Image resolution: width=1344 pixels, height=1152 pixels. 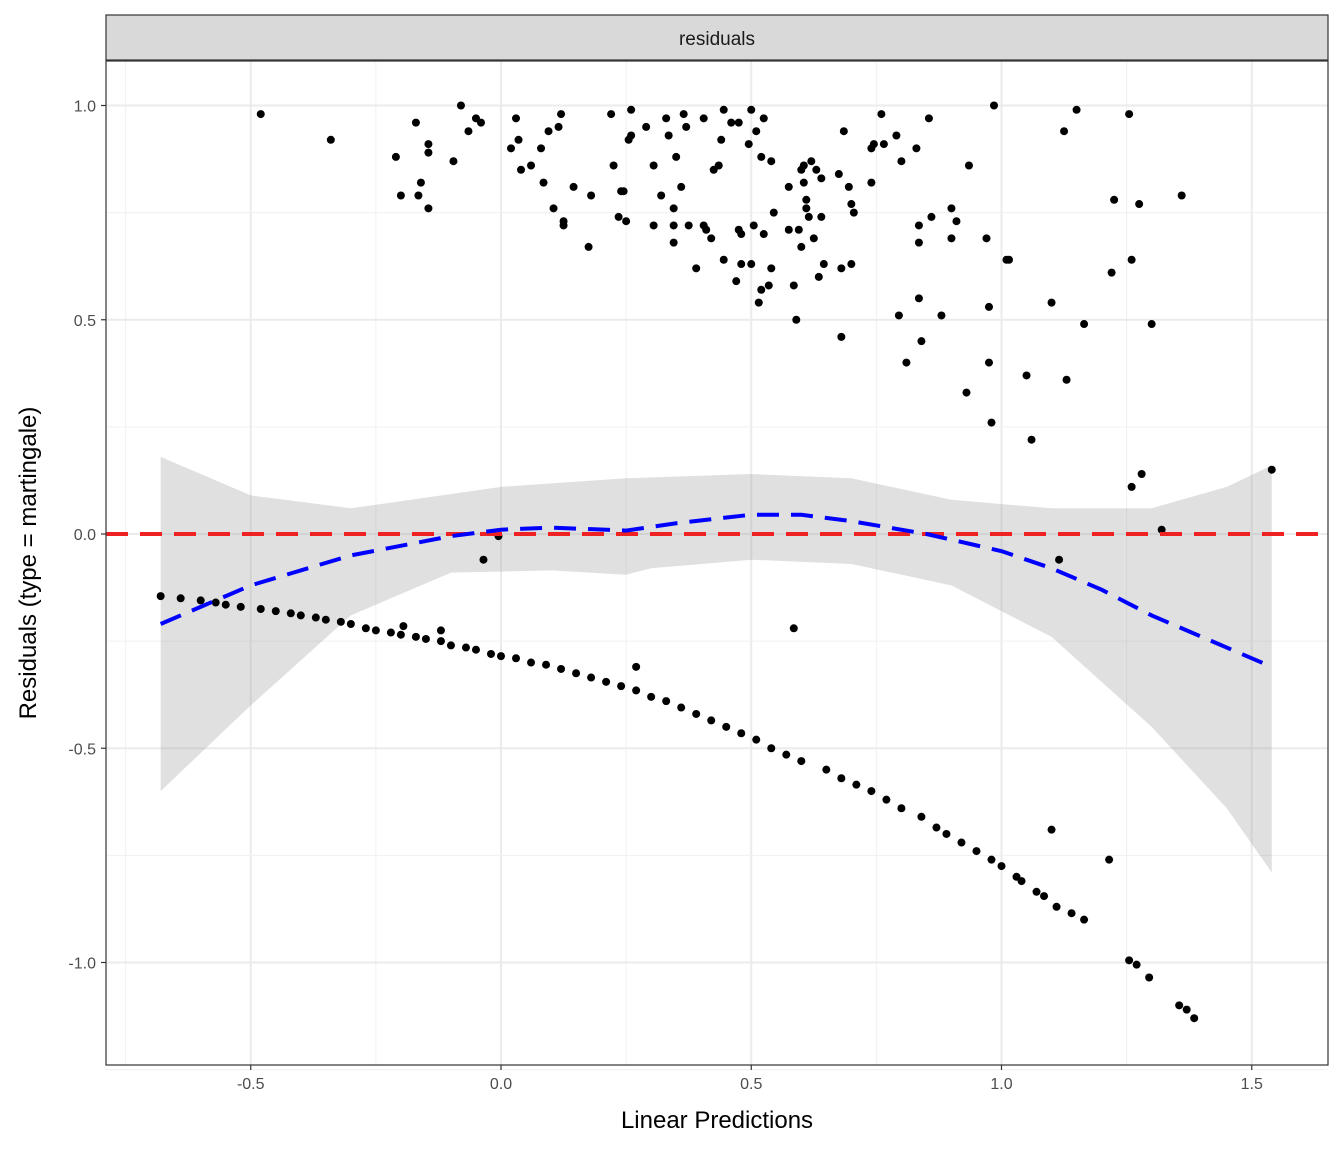 What do you see at coordinates (85, 321) in the screenshot?
I see `y-tick-label: 0.5` at bounding box center [85, 321].